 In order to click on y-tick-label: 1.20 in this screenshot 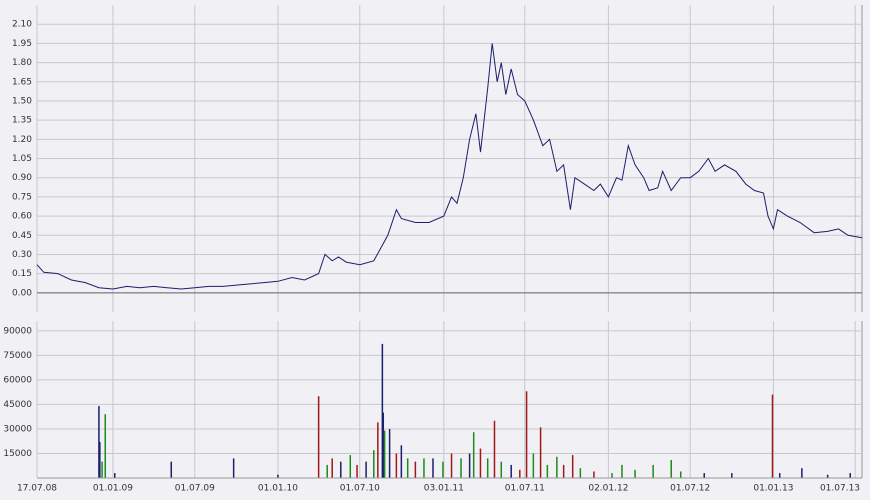, I will do `click(22, 140)`.